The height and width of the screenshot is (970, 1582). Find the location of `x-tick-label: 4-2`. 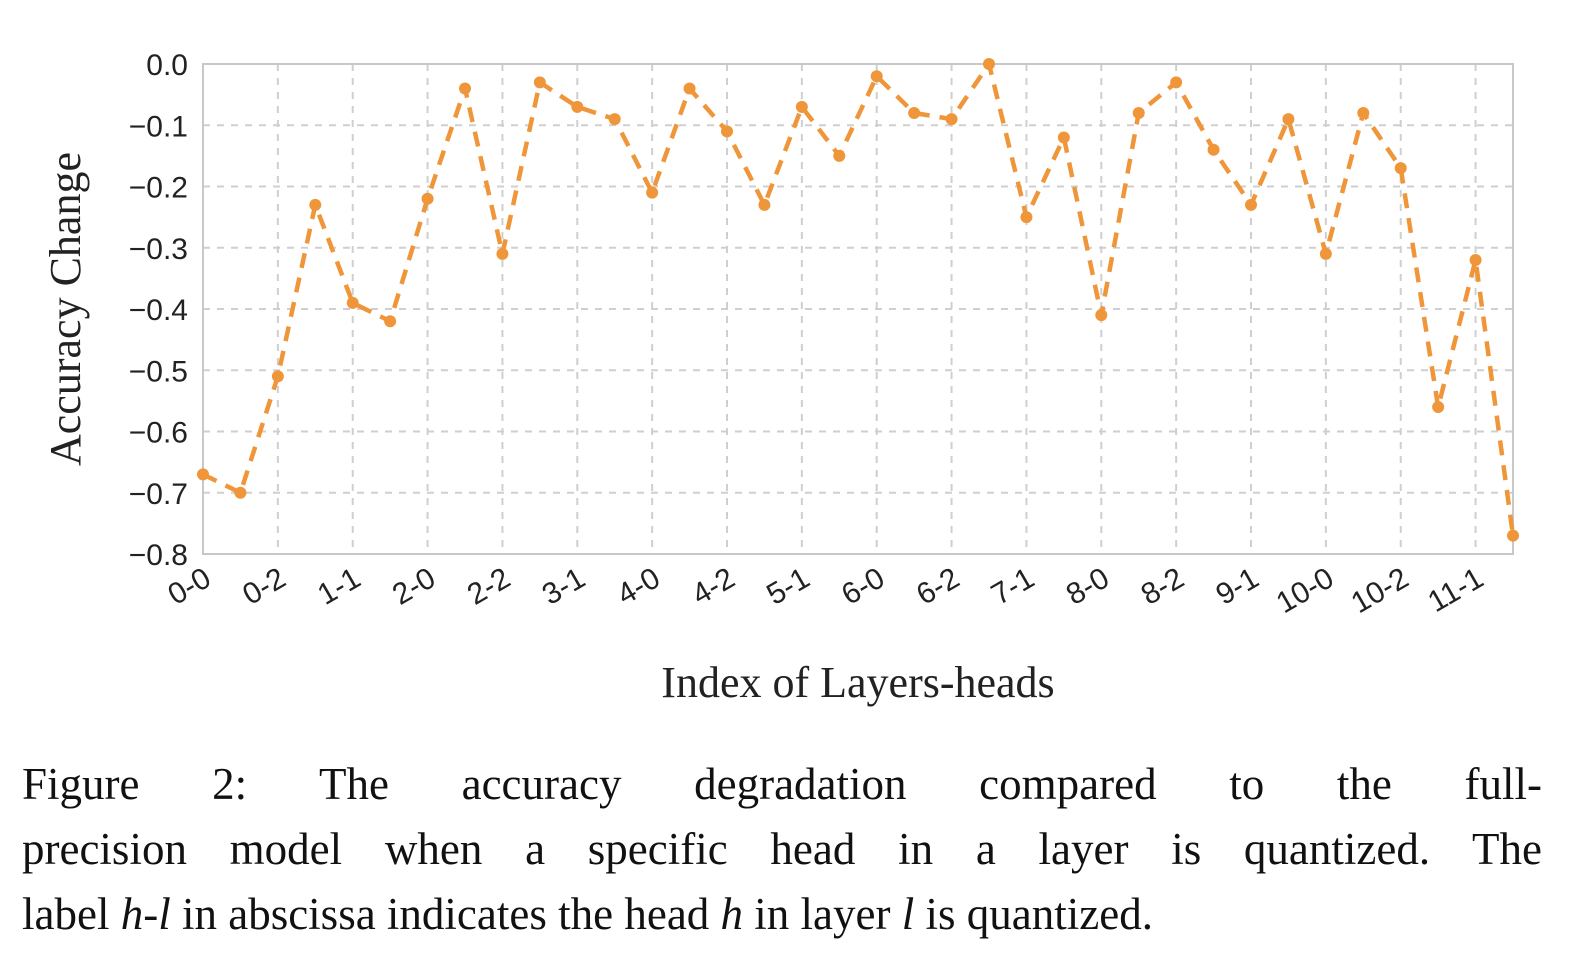

x-tick-label: 4-2 is located at coordinates (713, 586).